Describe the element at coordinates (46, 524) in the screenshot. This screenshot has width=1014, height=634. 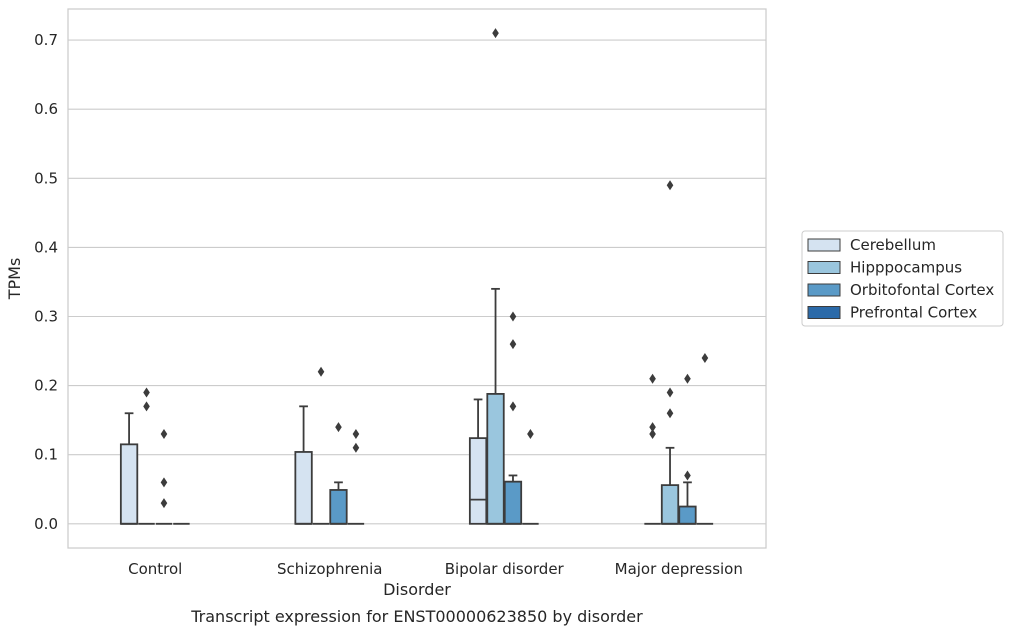
I see `y-tick-label: 0.0` at that location.